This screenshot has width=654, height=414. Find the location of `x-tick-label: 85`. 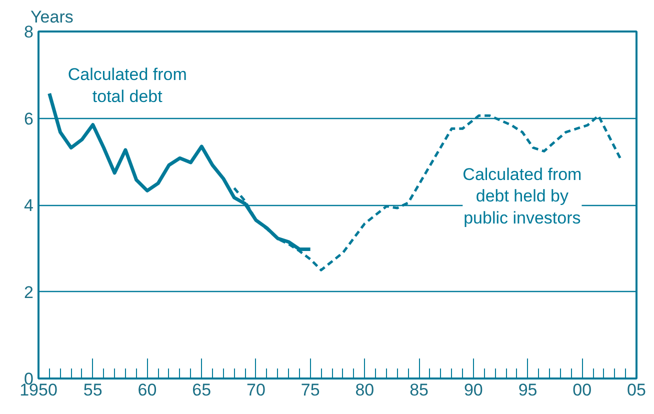

x-tick-label: 85 is located at coordinates (419, 390).